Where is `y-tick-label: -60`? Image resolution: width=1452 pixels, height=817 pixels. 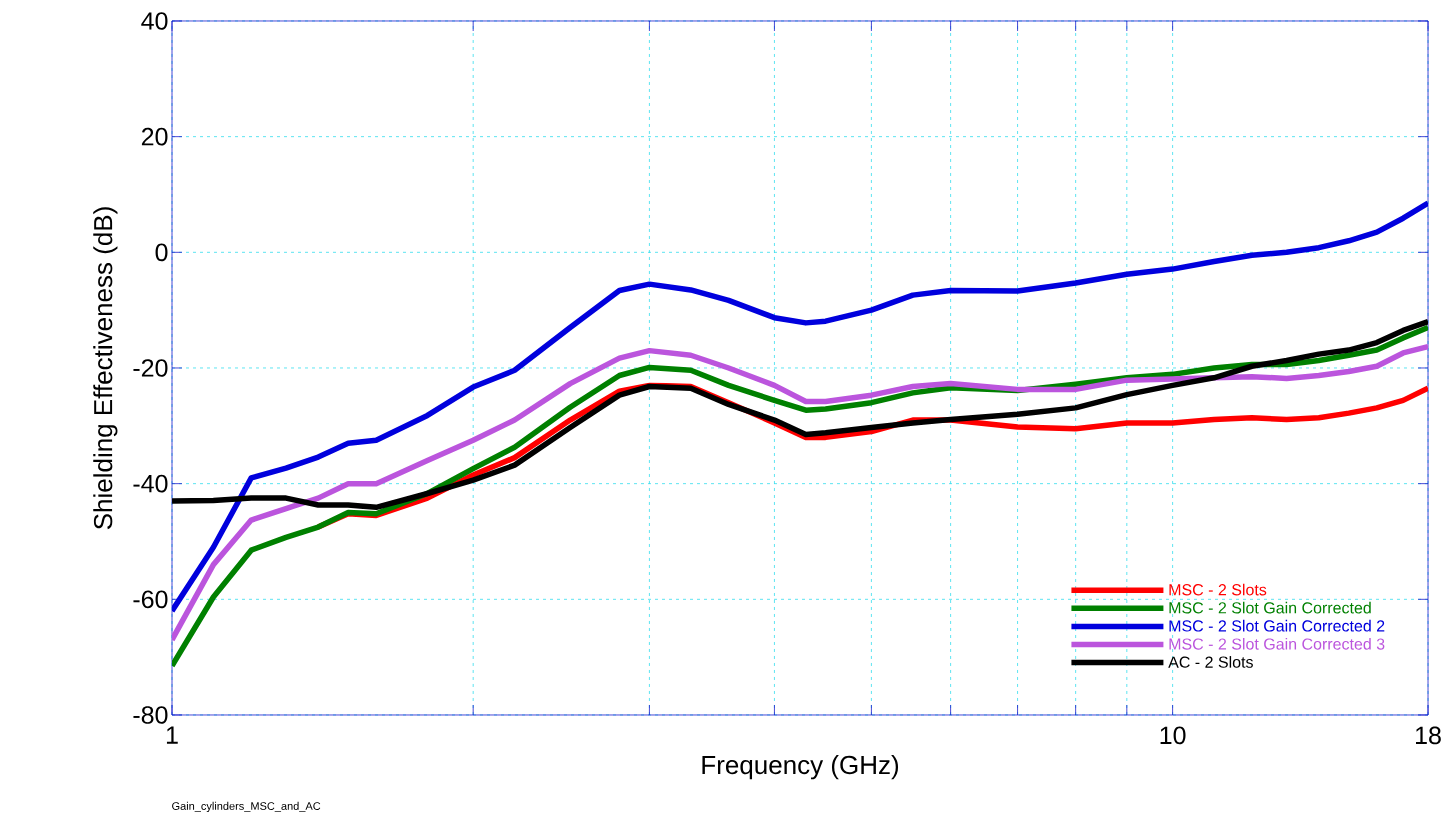 y-tick-label: -60 is located at coordinates (150, 599).